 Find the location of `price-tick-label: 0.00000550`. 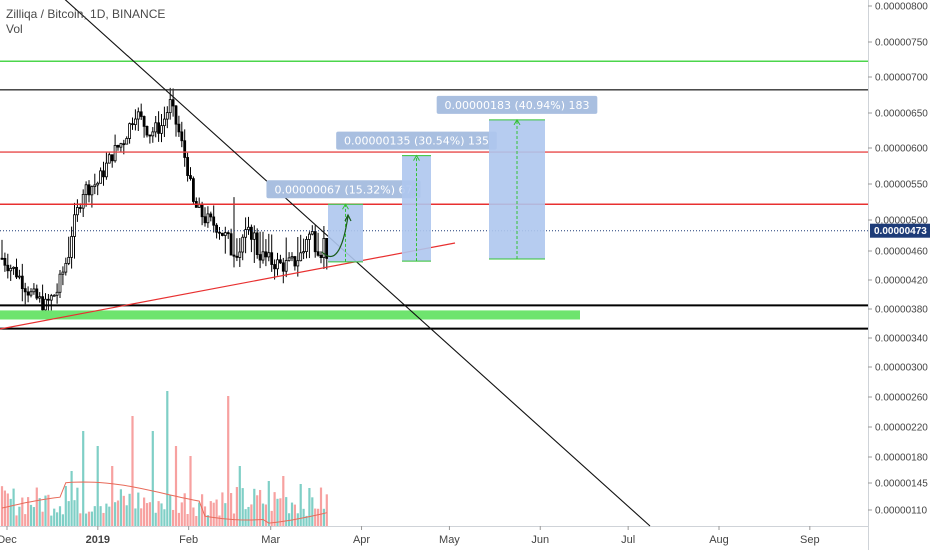

price-tick-label: 0.00000550 is located at coordinates (901, 185).